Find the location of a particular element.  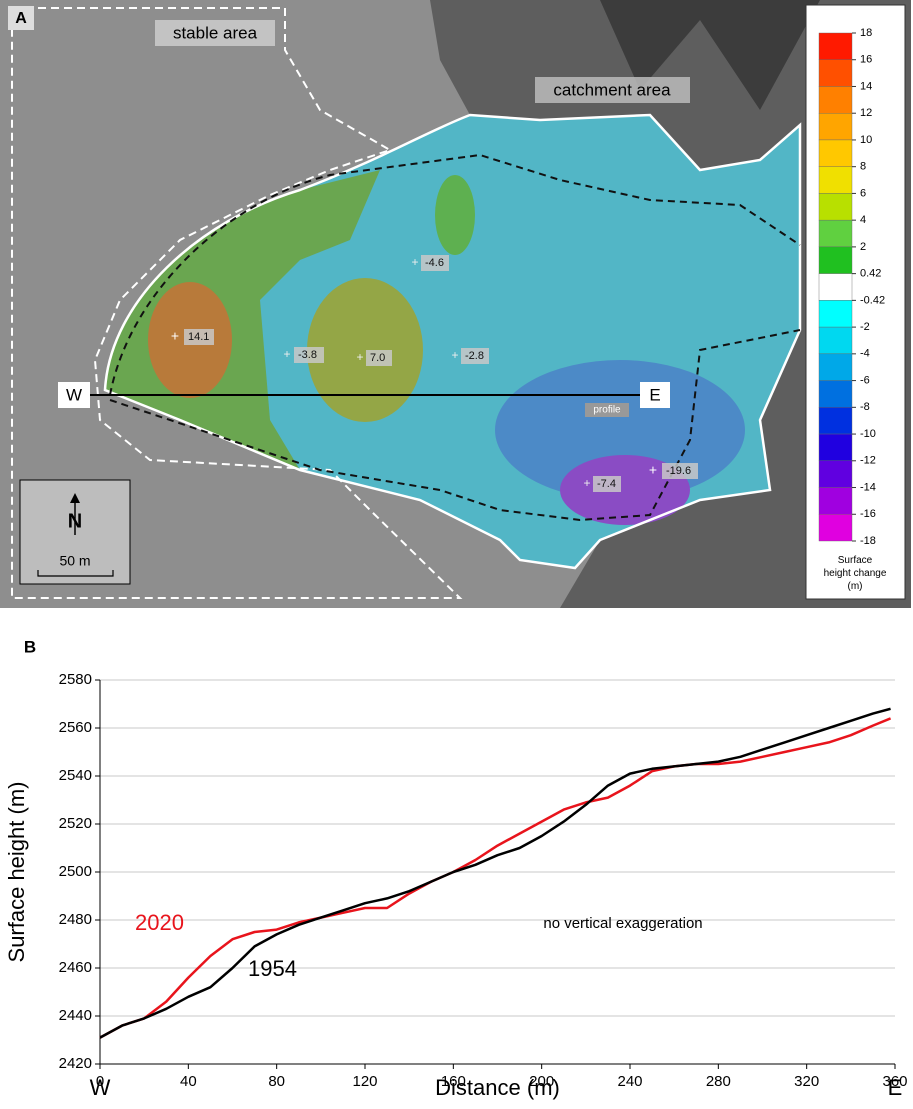

x-tick-label: 240 is located at coordinates (629, 1081).